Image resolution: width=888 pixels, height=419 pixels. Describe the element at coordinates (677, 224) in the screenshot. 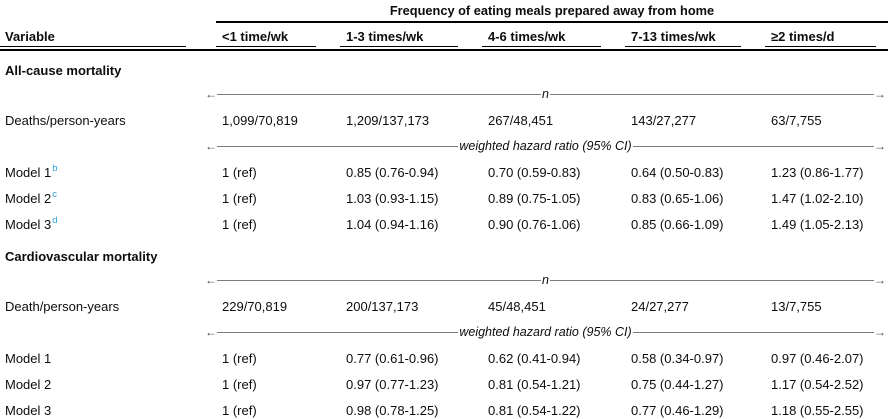

I see `table-cell: 0.85 (0.66-1.09)` at that location.